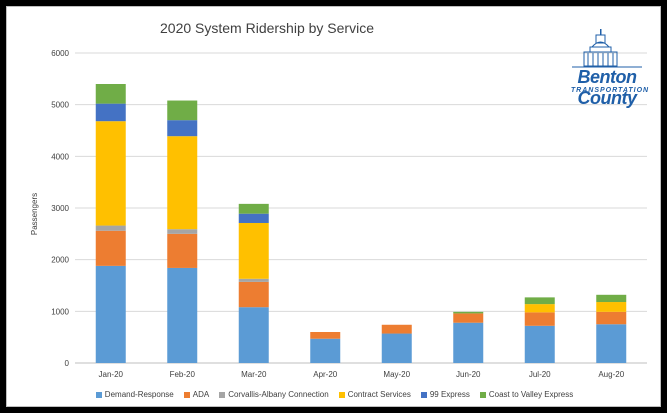 Image resolution: width=667 pixels, height=413 pixels. What do you see at coordinates (67, 363) in the screenshot?
I see `y-tick-label: 0` at bounding box center [67, 363].